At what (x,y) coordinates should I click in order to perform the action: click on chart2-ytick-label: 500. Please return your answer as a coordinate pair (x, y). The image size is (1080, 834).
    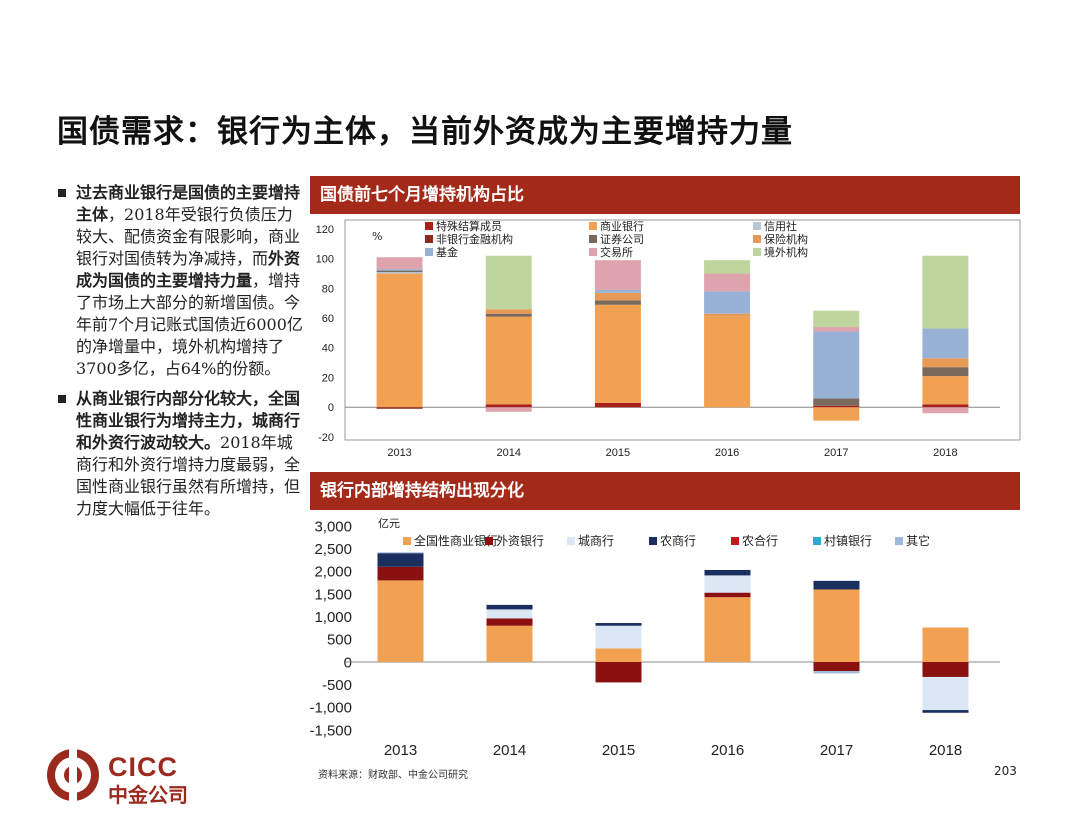
    Looking at the image, I should click on (339, 640).